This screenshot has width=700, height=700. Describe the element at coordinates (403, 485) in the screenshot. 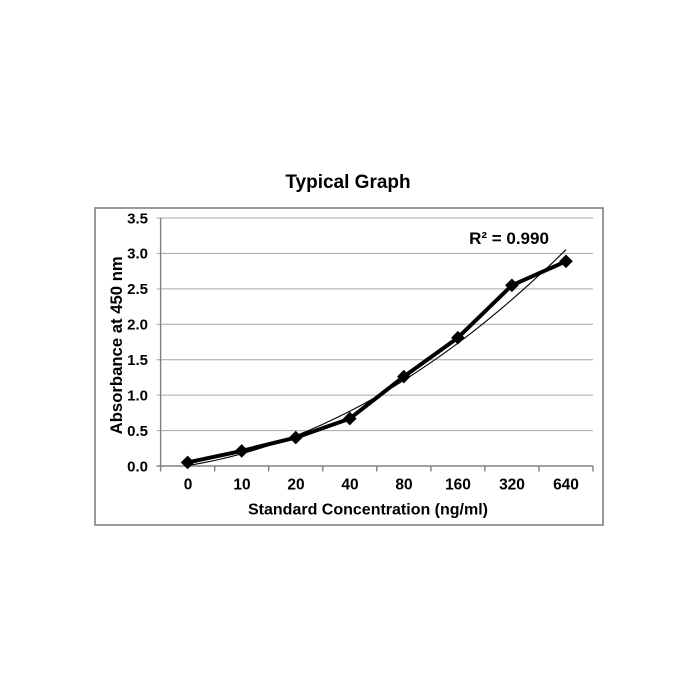

I see `svg-text: 80` at that location.